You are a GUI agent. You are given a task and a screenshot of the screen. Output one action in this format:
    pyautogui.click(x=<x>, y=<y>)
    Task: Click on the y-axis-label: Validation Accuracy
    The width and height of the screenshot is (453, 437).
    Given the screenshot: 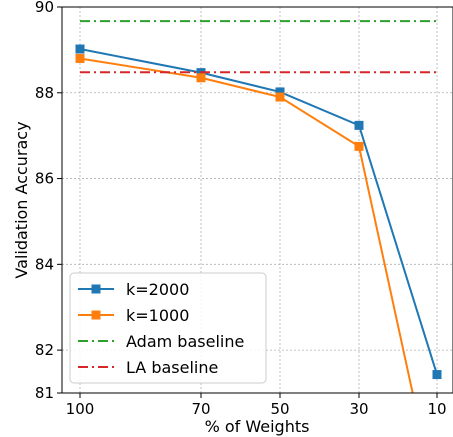 What is the action you would take?
    pyautogui.click(x=21, y=199)
    